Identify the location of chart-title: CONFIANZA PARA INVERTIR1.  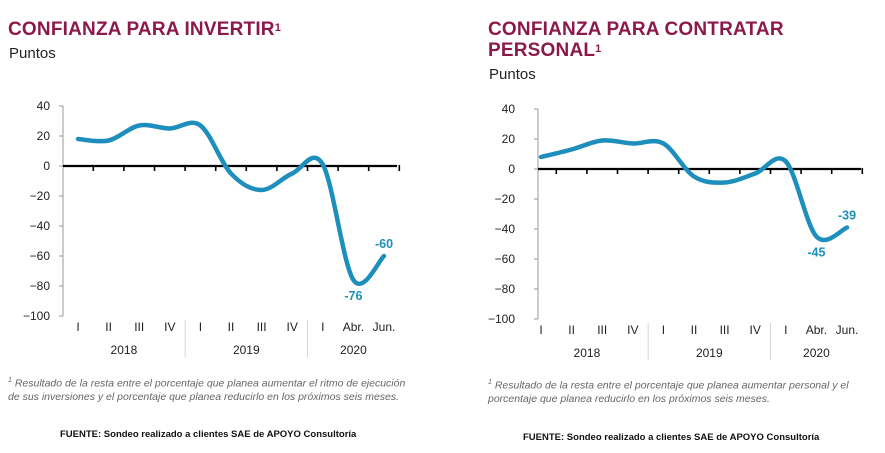
(218, 29).